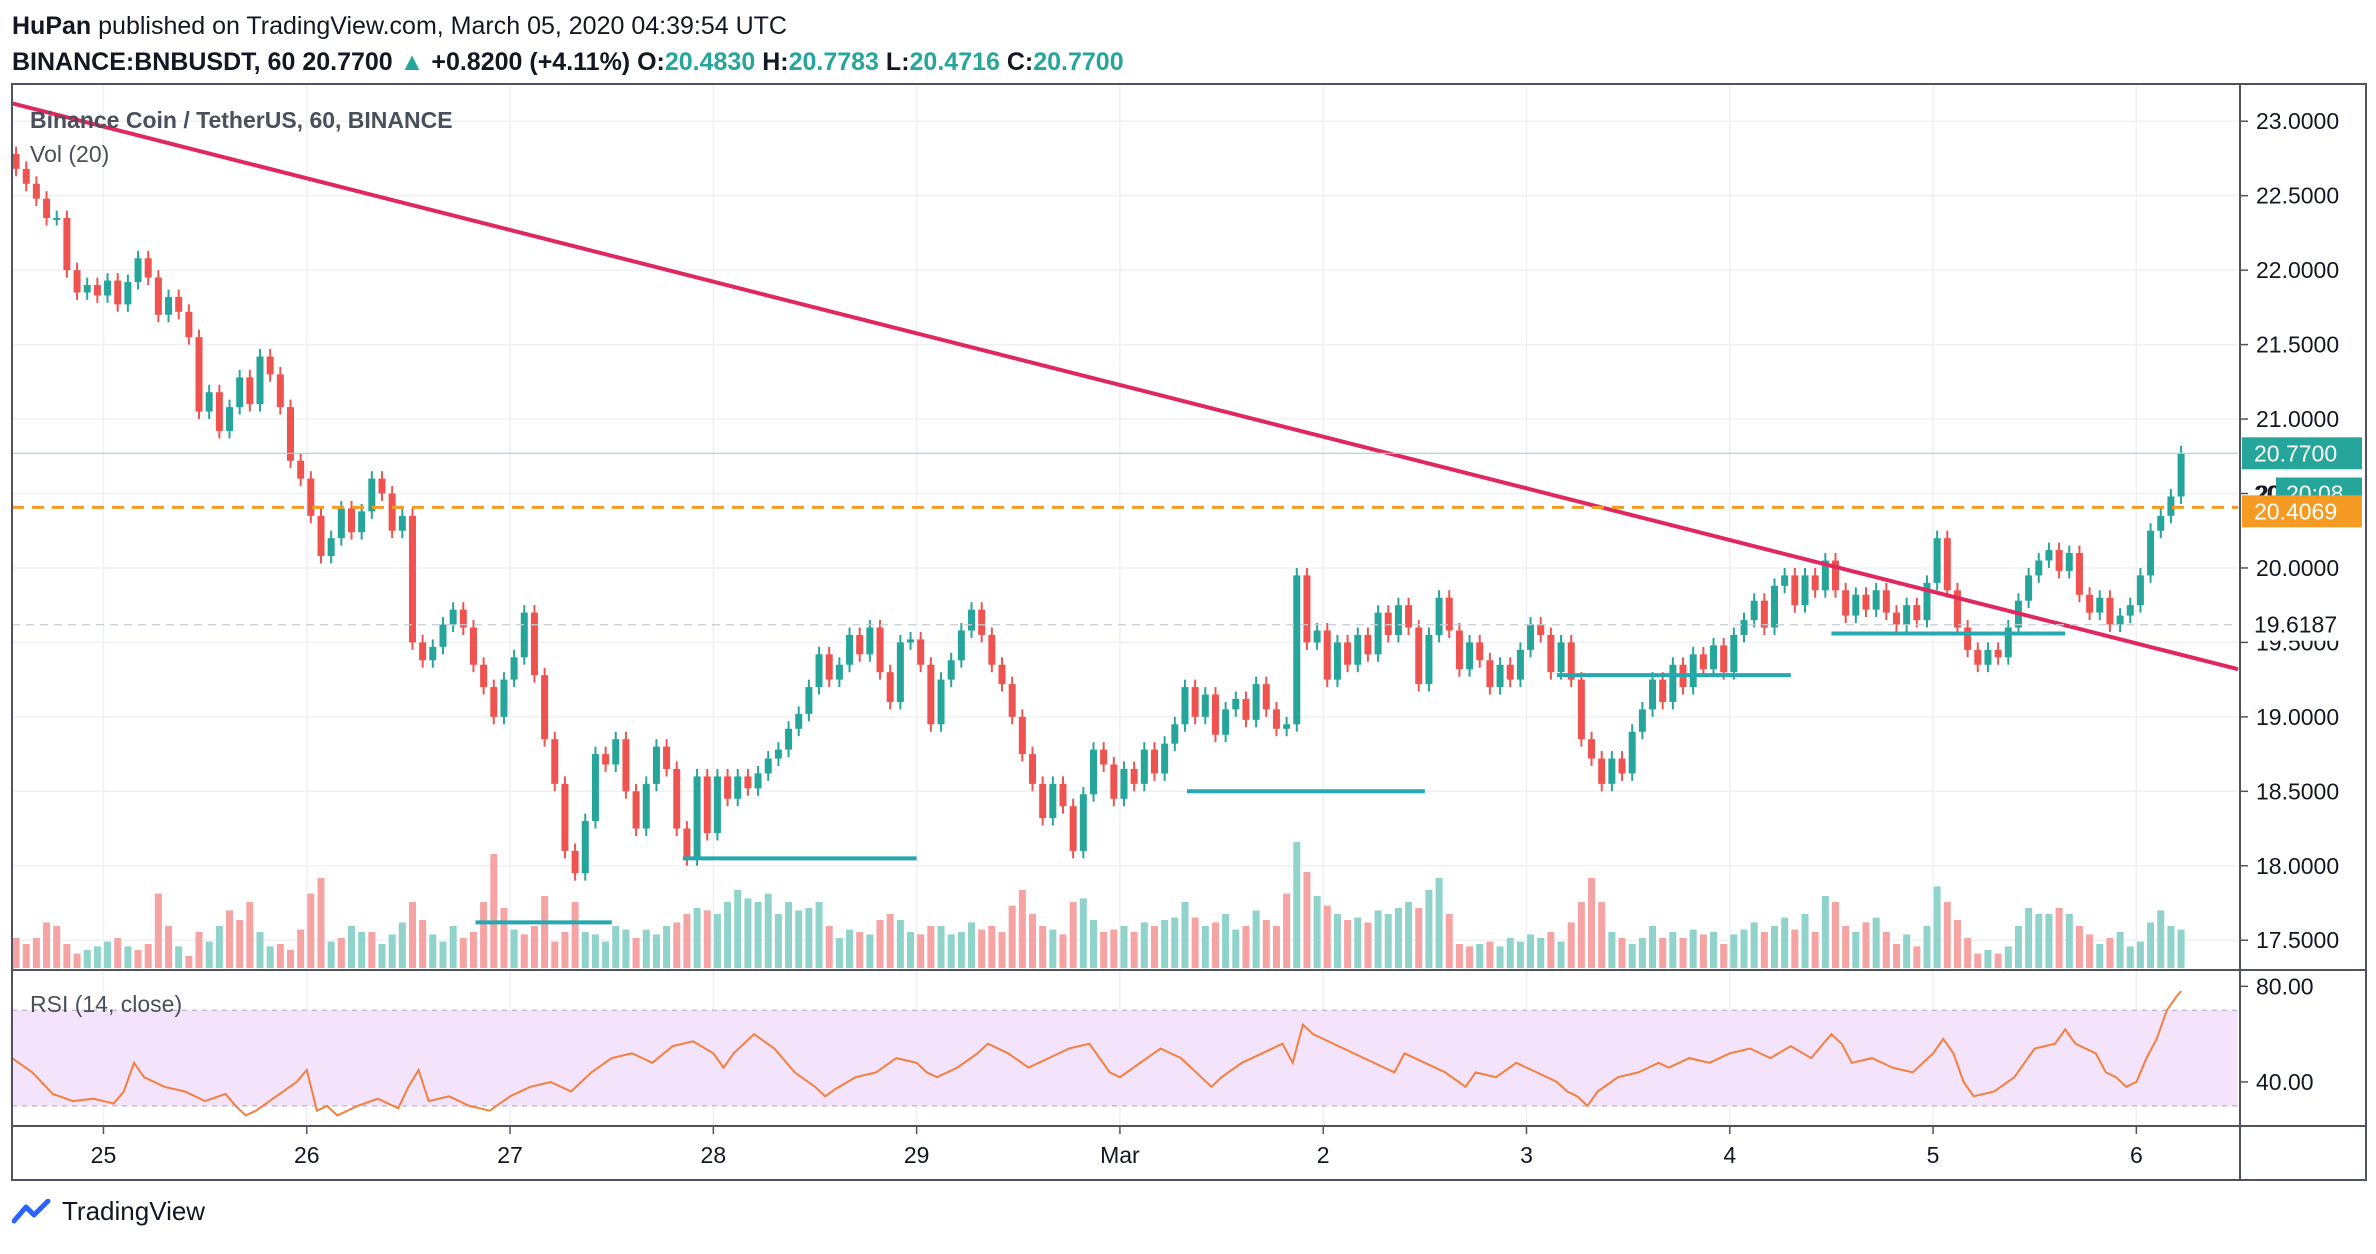  What do you see at coordinates (52, 26) in the screenshot?
I see `author-name: HuPan` at bounding box center [52, 26].